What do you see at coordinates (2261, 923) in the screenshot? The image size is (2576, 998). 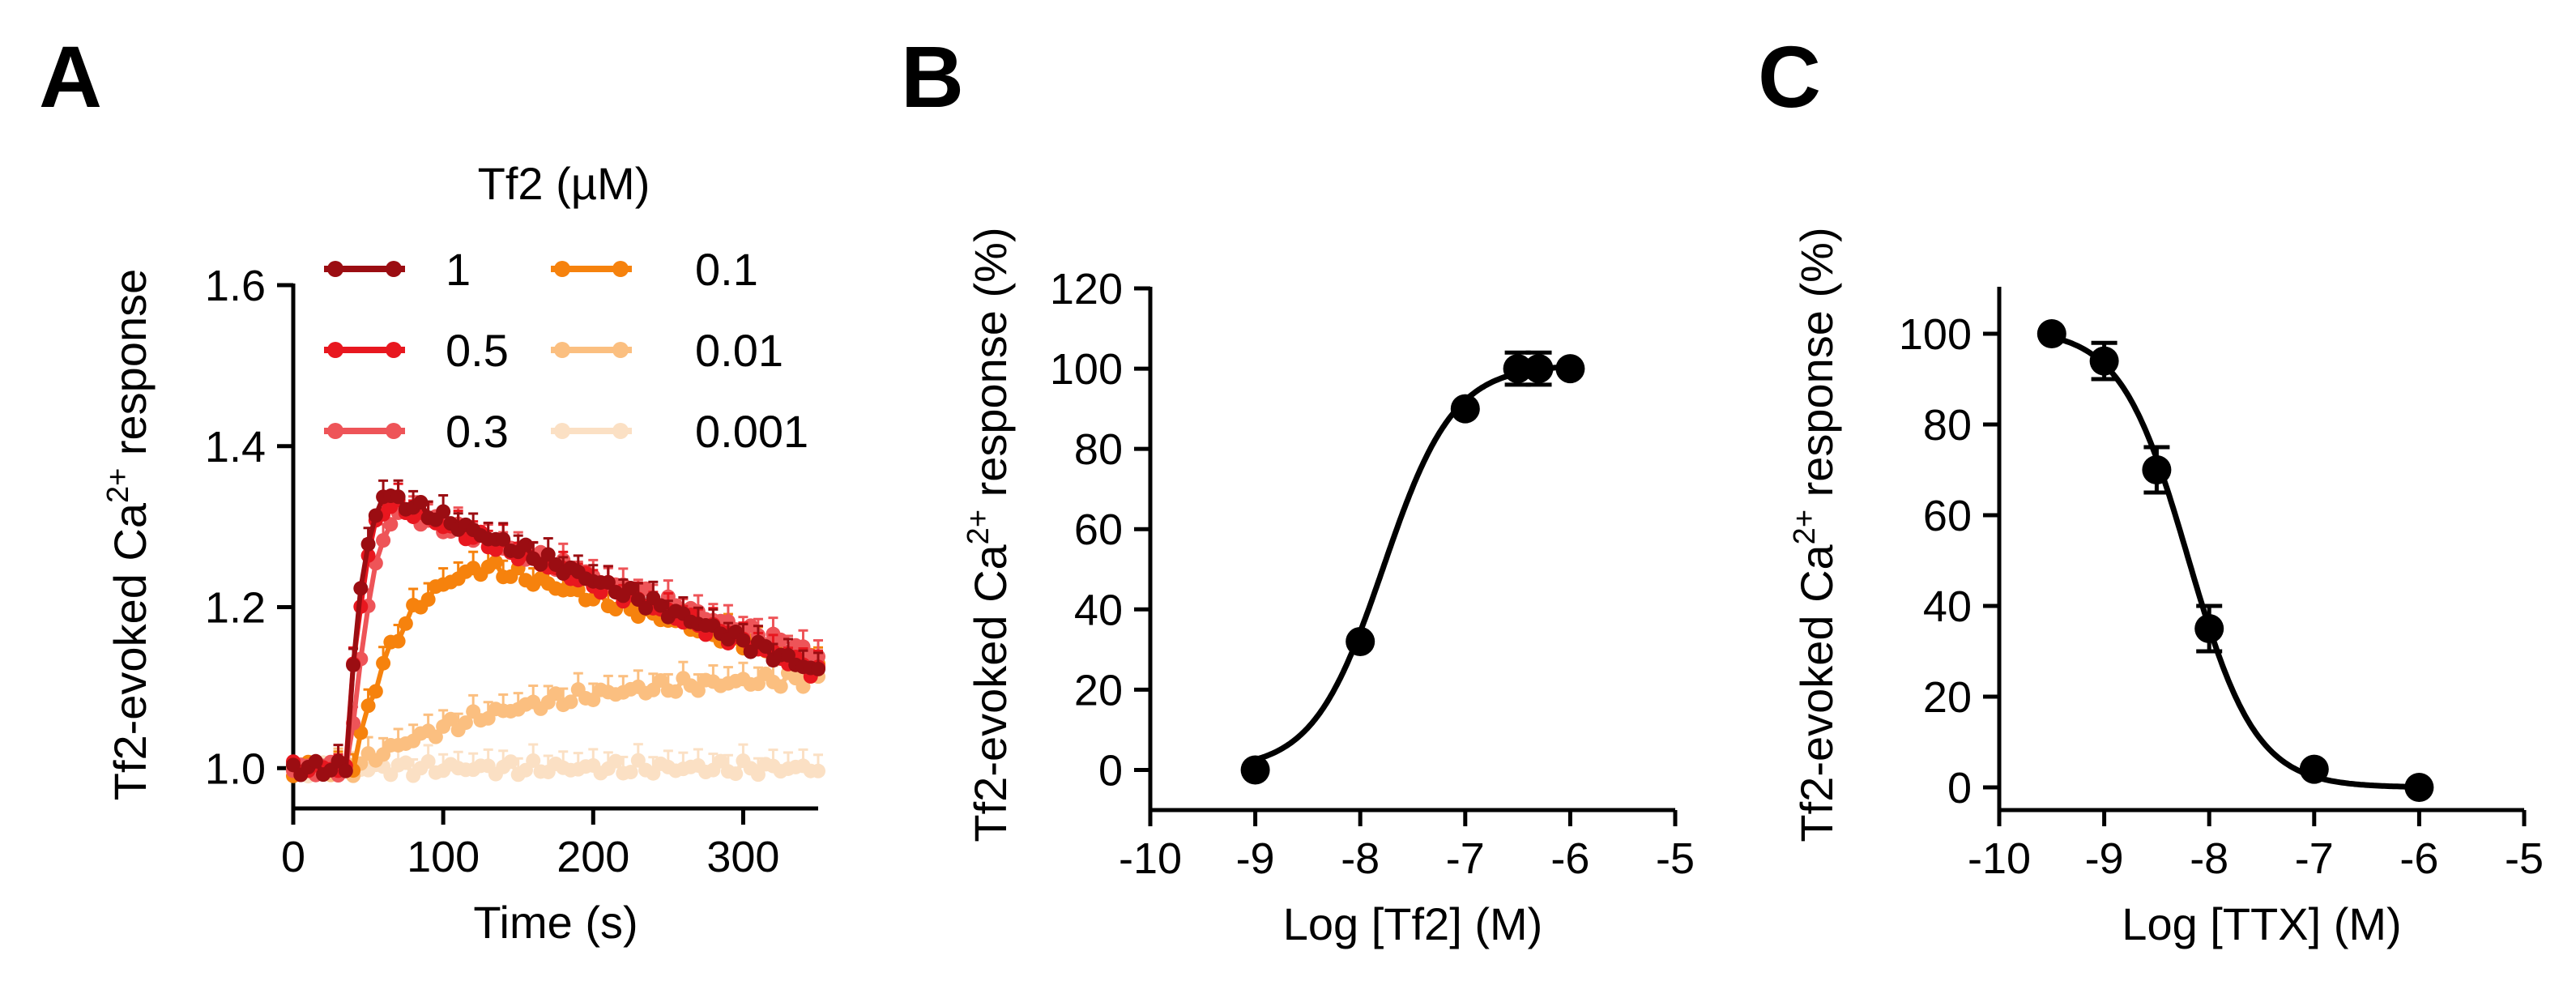 I see `c-x-axis-label: Log [TTX] (M)` at bounding box center [2261, 923].